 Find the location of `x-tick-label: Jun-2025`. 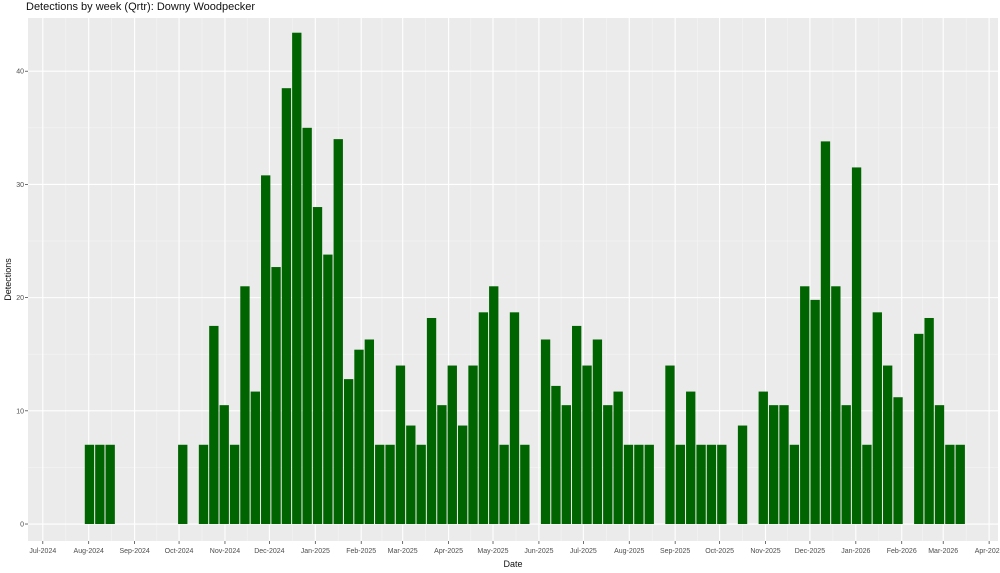

x-tick-label: Jun-2025 is located at coordinates (538, 551).